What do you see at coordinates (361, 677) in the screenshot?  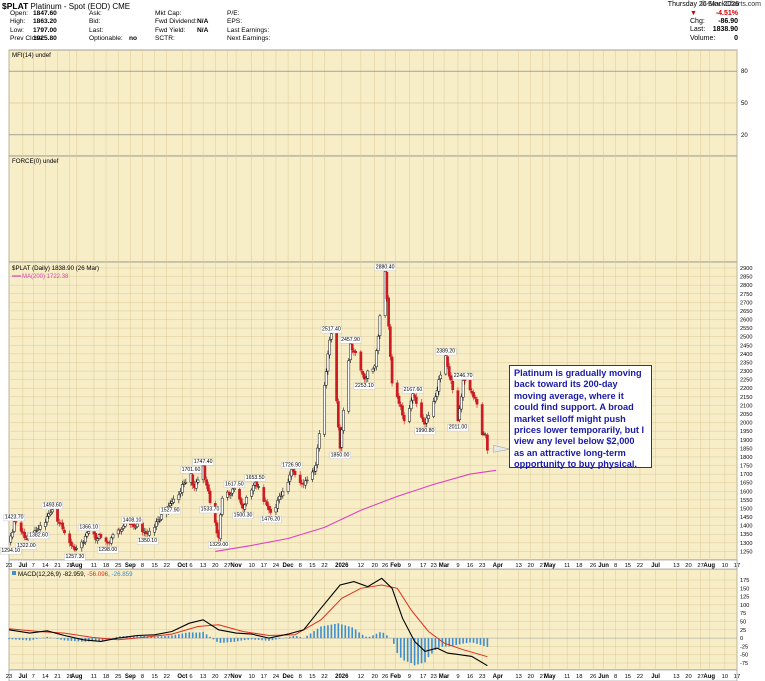 I see `macd-x-tick-label: 12` at bounding box center [361, 677].